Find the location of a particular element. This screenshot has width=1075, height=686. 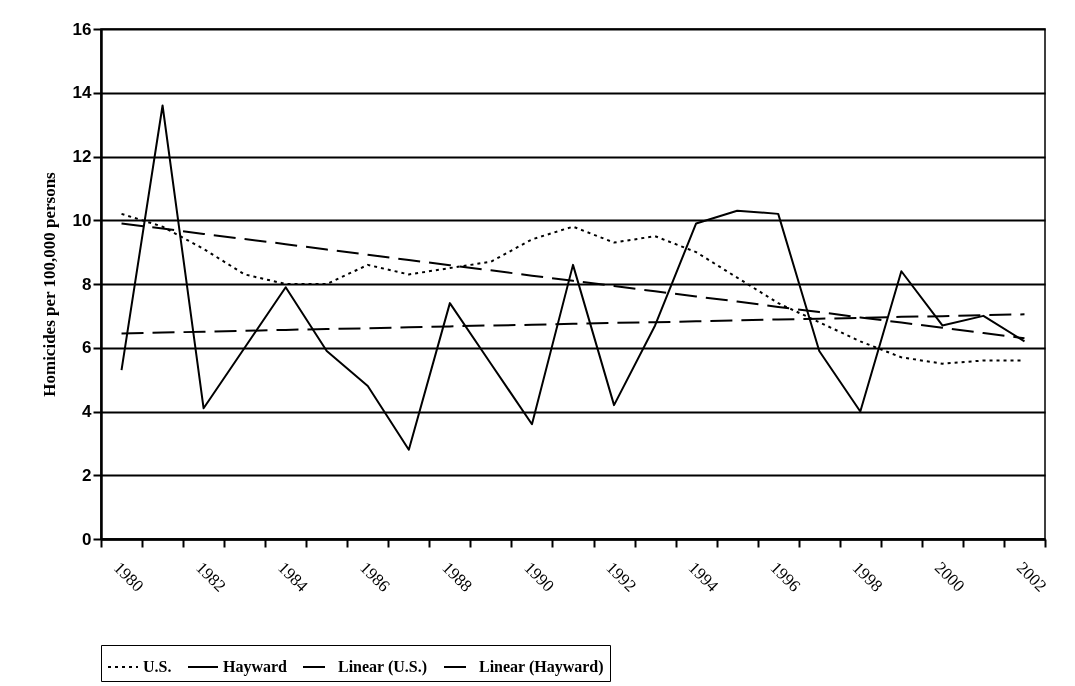

y-tick-label: 14 is located at coordinates (82, 93).